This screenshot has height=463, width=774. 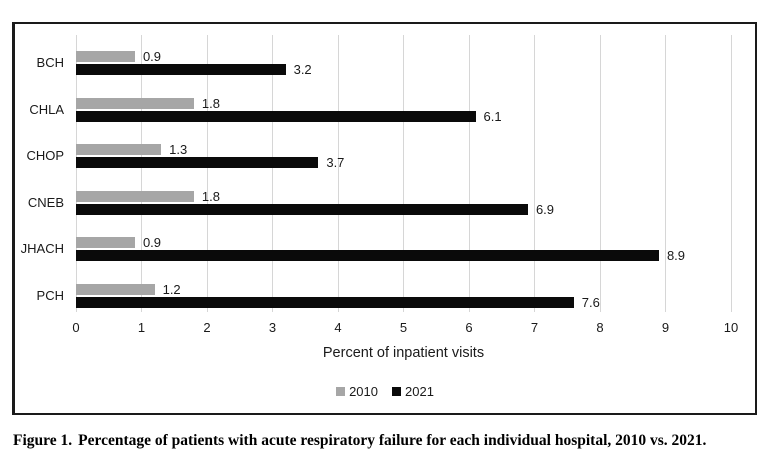 I want to click on bar-2021-JHACH, so click(x=367, y=255).